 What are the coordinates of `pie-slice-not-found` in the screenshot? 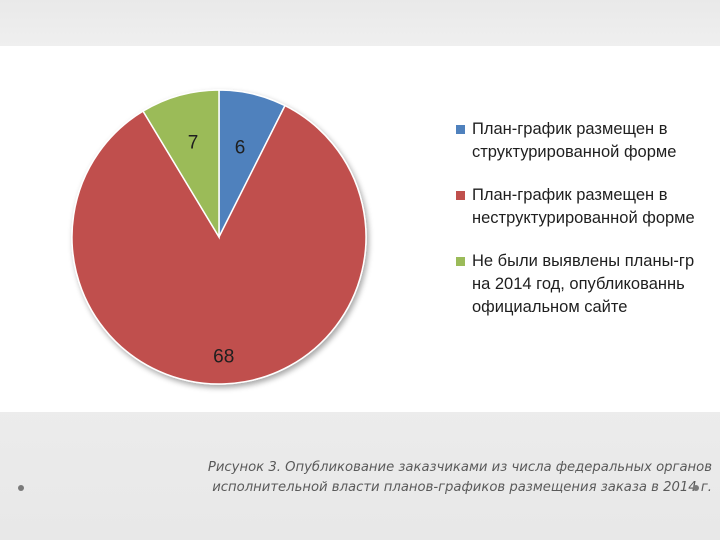 It's located at (181, 164).